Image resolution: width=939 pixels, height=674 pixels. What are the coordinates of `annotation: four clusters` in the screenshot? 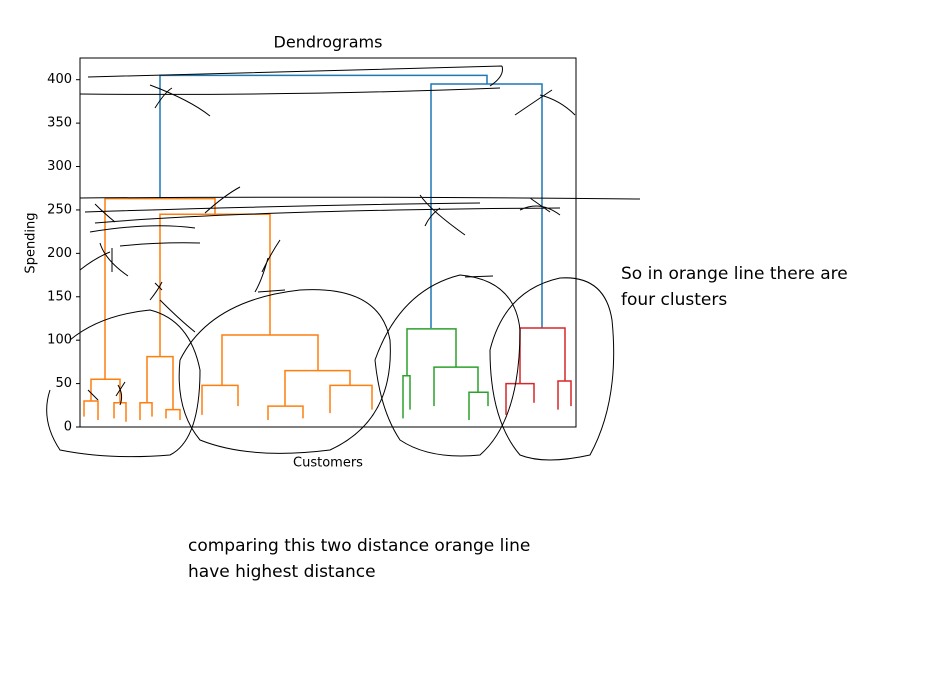 It's located at (674, 300).